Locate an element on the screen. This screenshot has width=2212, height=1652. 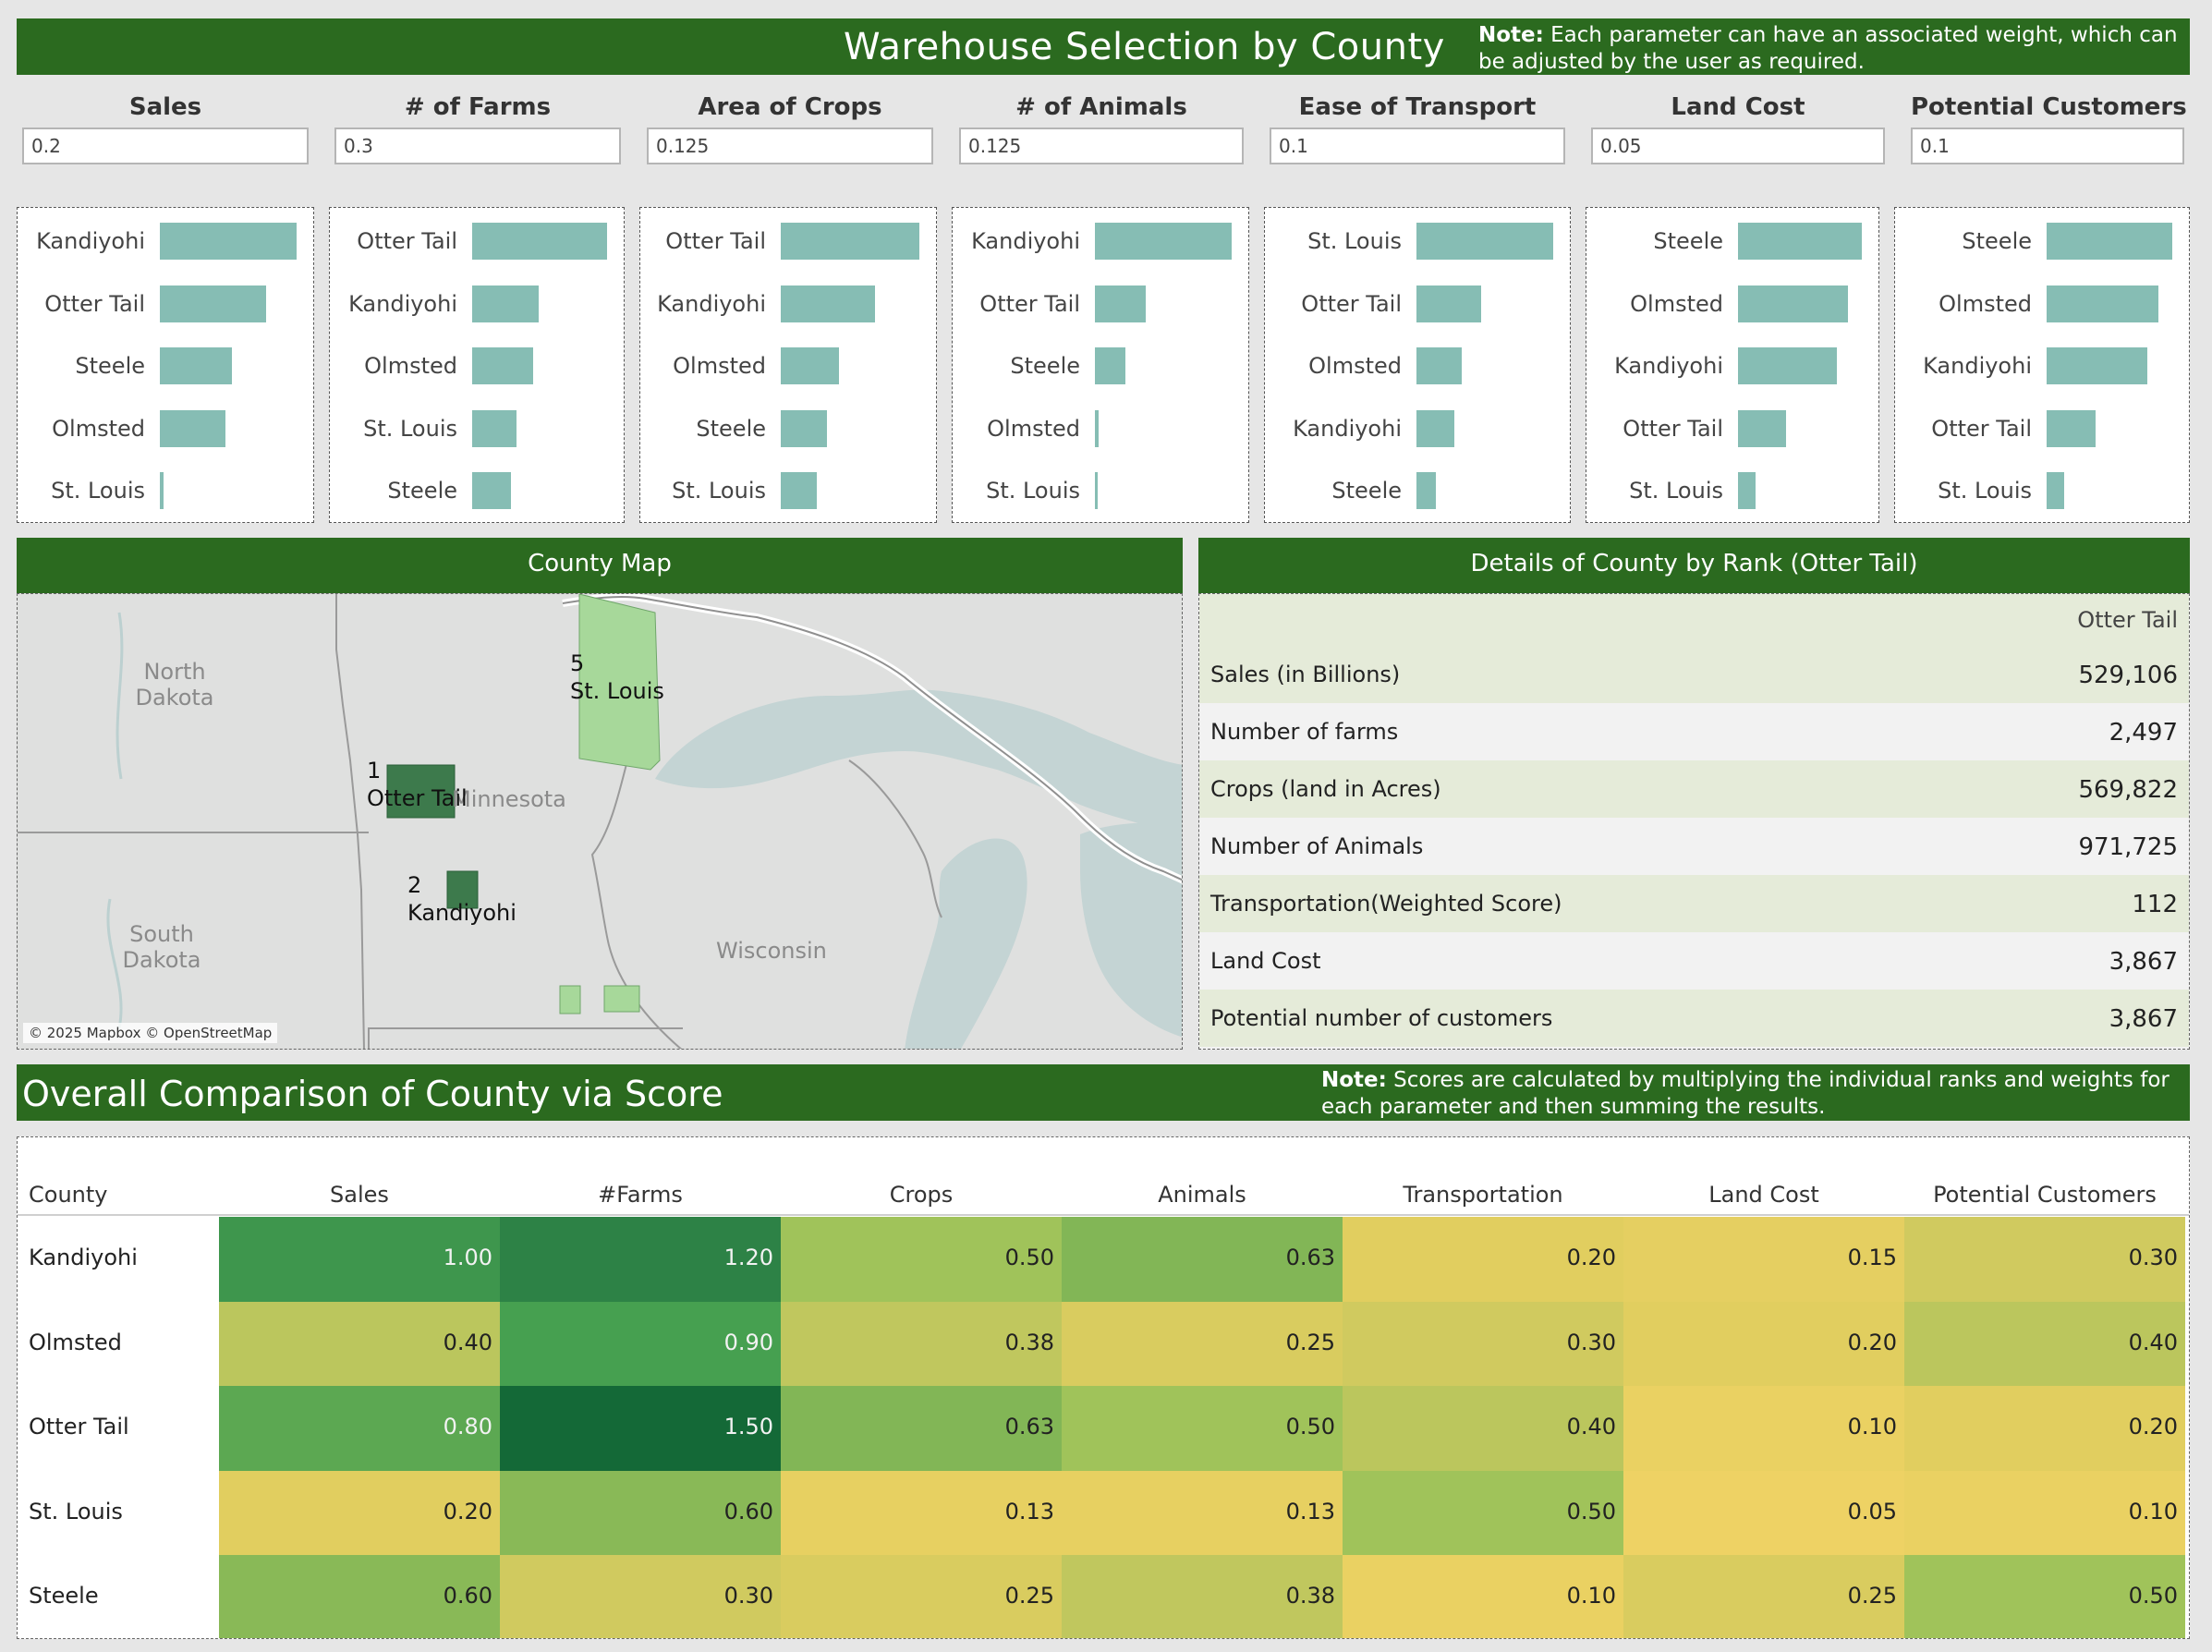
score-cell: 0.60 is located at coordinates (359, 1596).